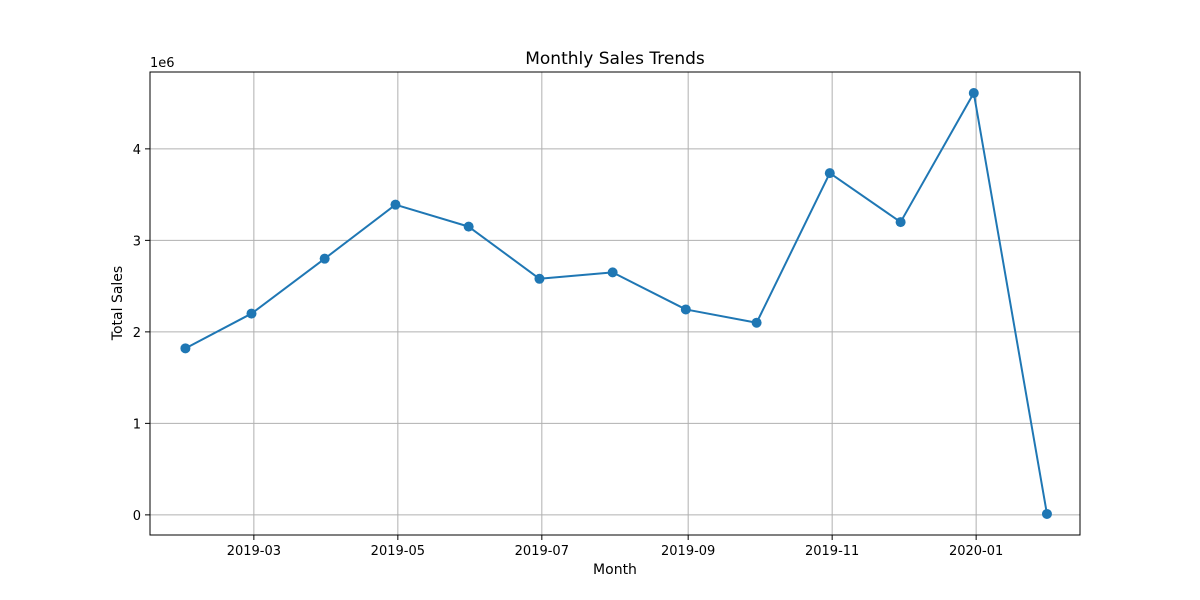  What do you see at coordinates (615, 570) in the screenshot?
I see `x-axis-label: Month` at bounding box center [615, 570].